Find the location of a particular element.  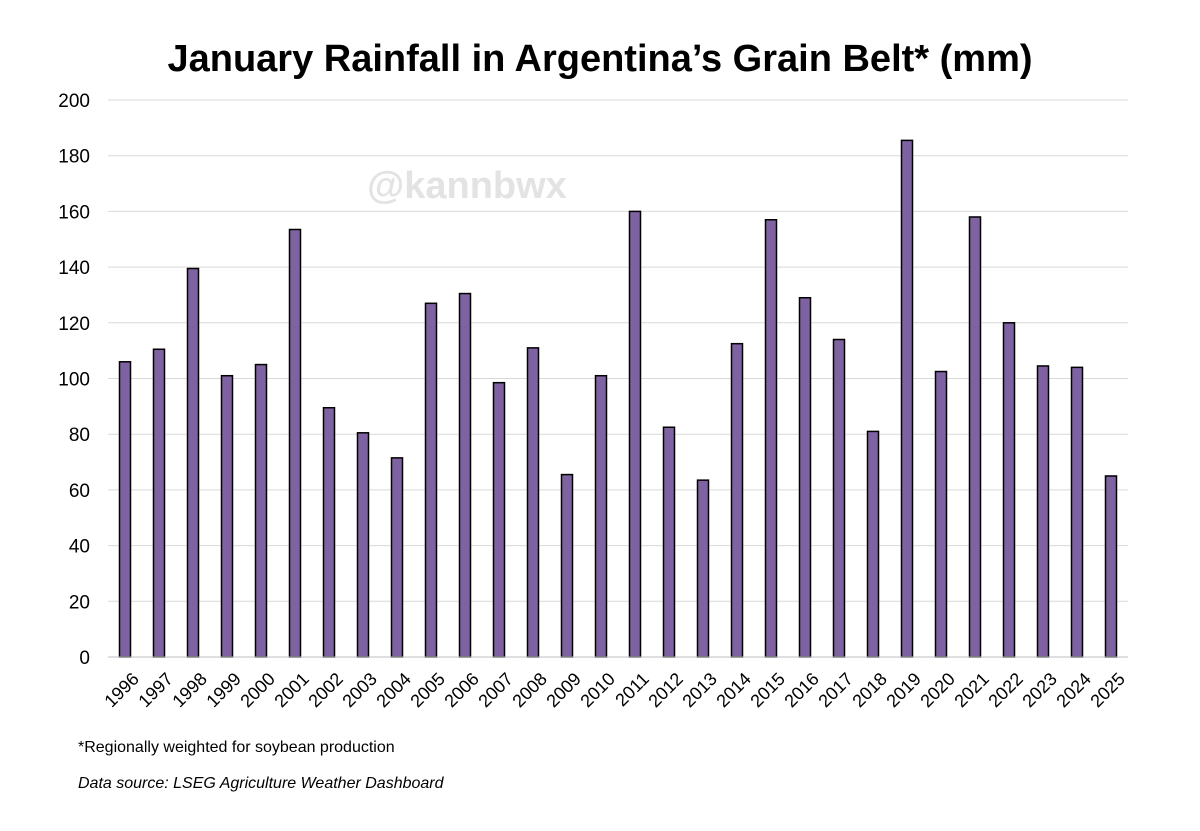

x-tick-label: 2024 is located at coordinates (1073, 690).